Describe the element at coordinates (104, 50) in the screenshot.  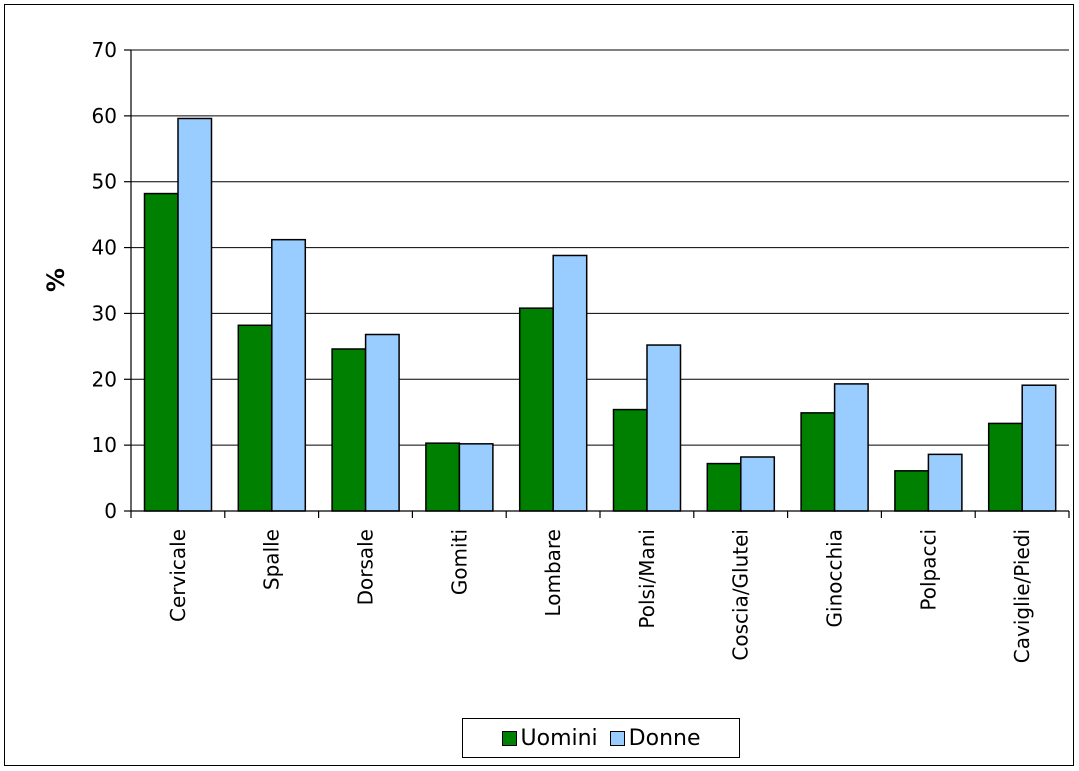
I see `y-tick-label: 70` at that location.